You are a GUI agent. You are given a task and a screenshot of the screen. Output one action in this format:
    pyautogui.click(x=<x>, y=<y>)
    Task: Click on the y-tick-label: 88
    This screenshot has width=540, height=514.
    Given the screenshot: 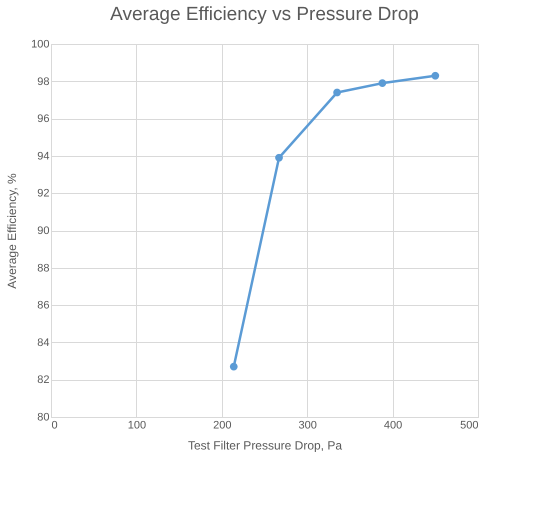 What is the action you would take?
    pyautogui.click(x=43, y=268)
    